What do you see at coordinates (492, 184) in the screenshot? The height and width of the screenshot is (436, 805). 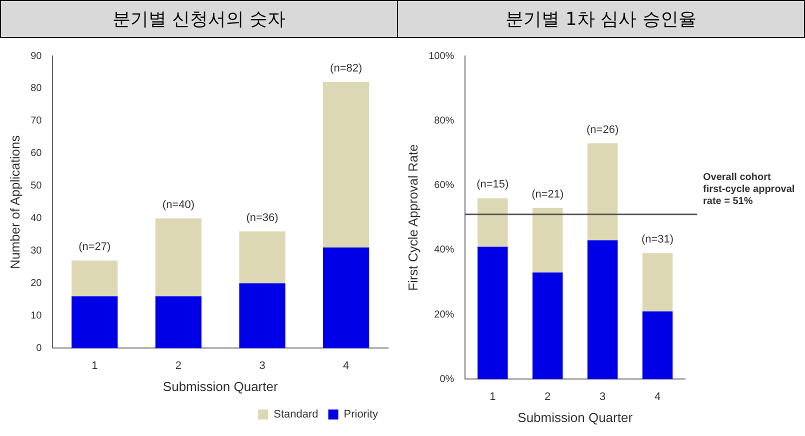 I see `annotation: (n=15)` at bounding box center [492, 184].